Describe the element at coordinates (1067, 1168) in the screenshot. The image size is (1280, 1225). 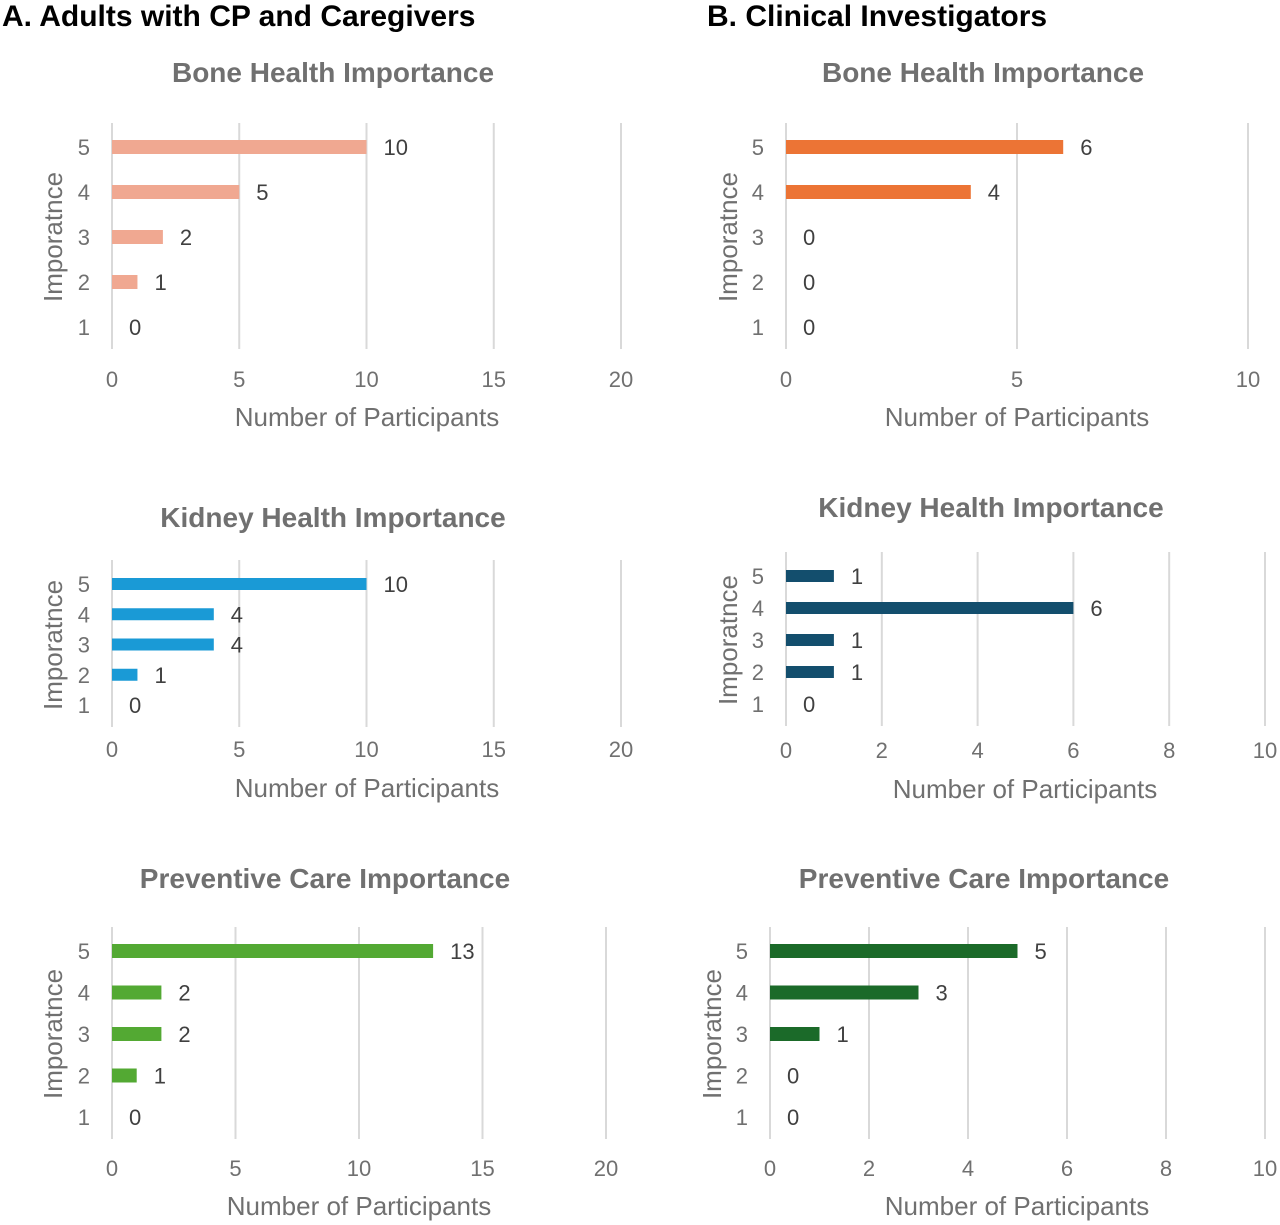
I see `x-tick-label: 6` at that location.